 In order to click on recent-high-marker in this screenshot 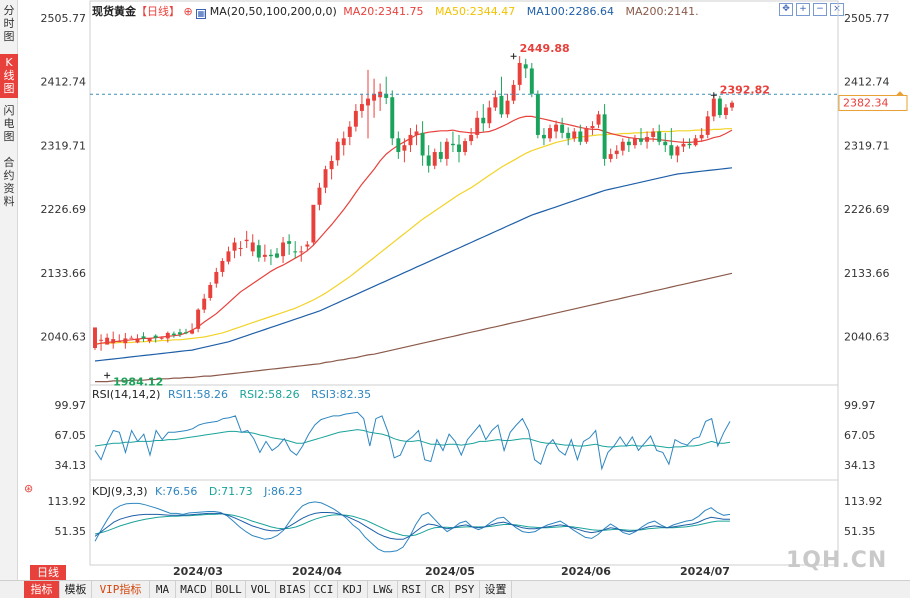, I will do `click(713, 95)`.